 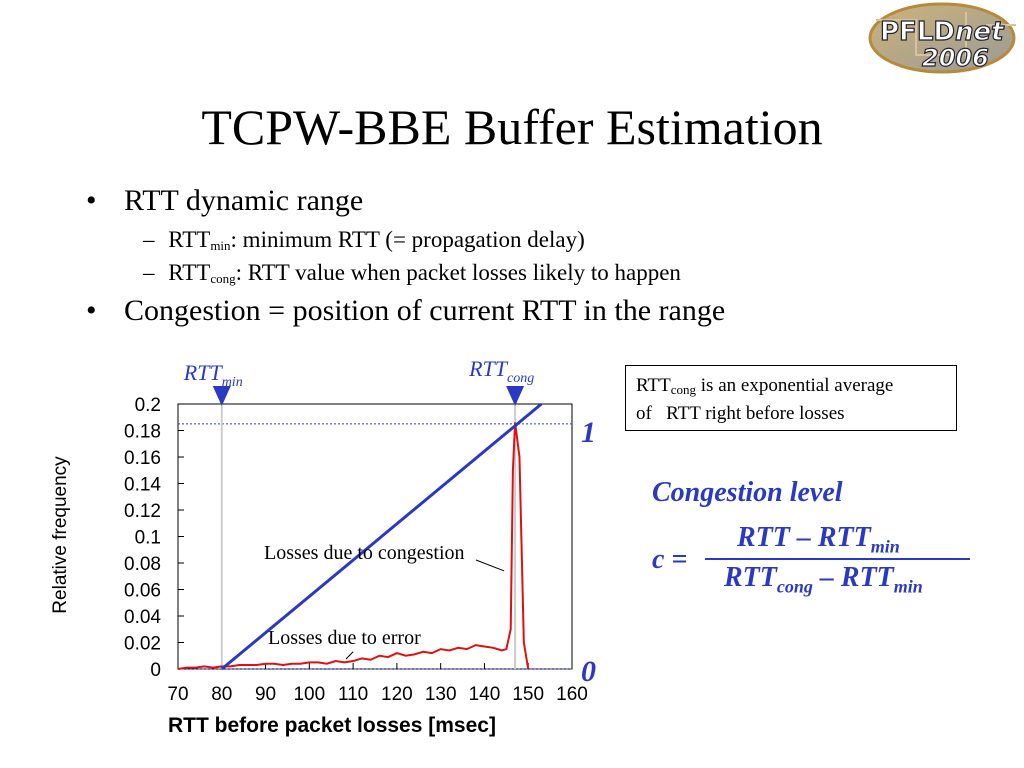 I want to click on formula-denominator: RTTcong – RTTmin, so click(x=823, y=580).